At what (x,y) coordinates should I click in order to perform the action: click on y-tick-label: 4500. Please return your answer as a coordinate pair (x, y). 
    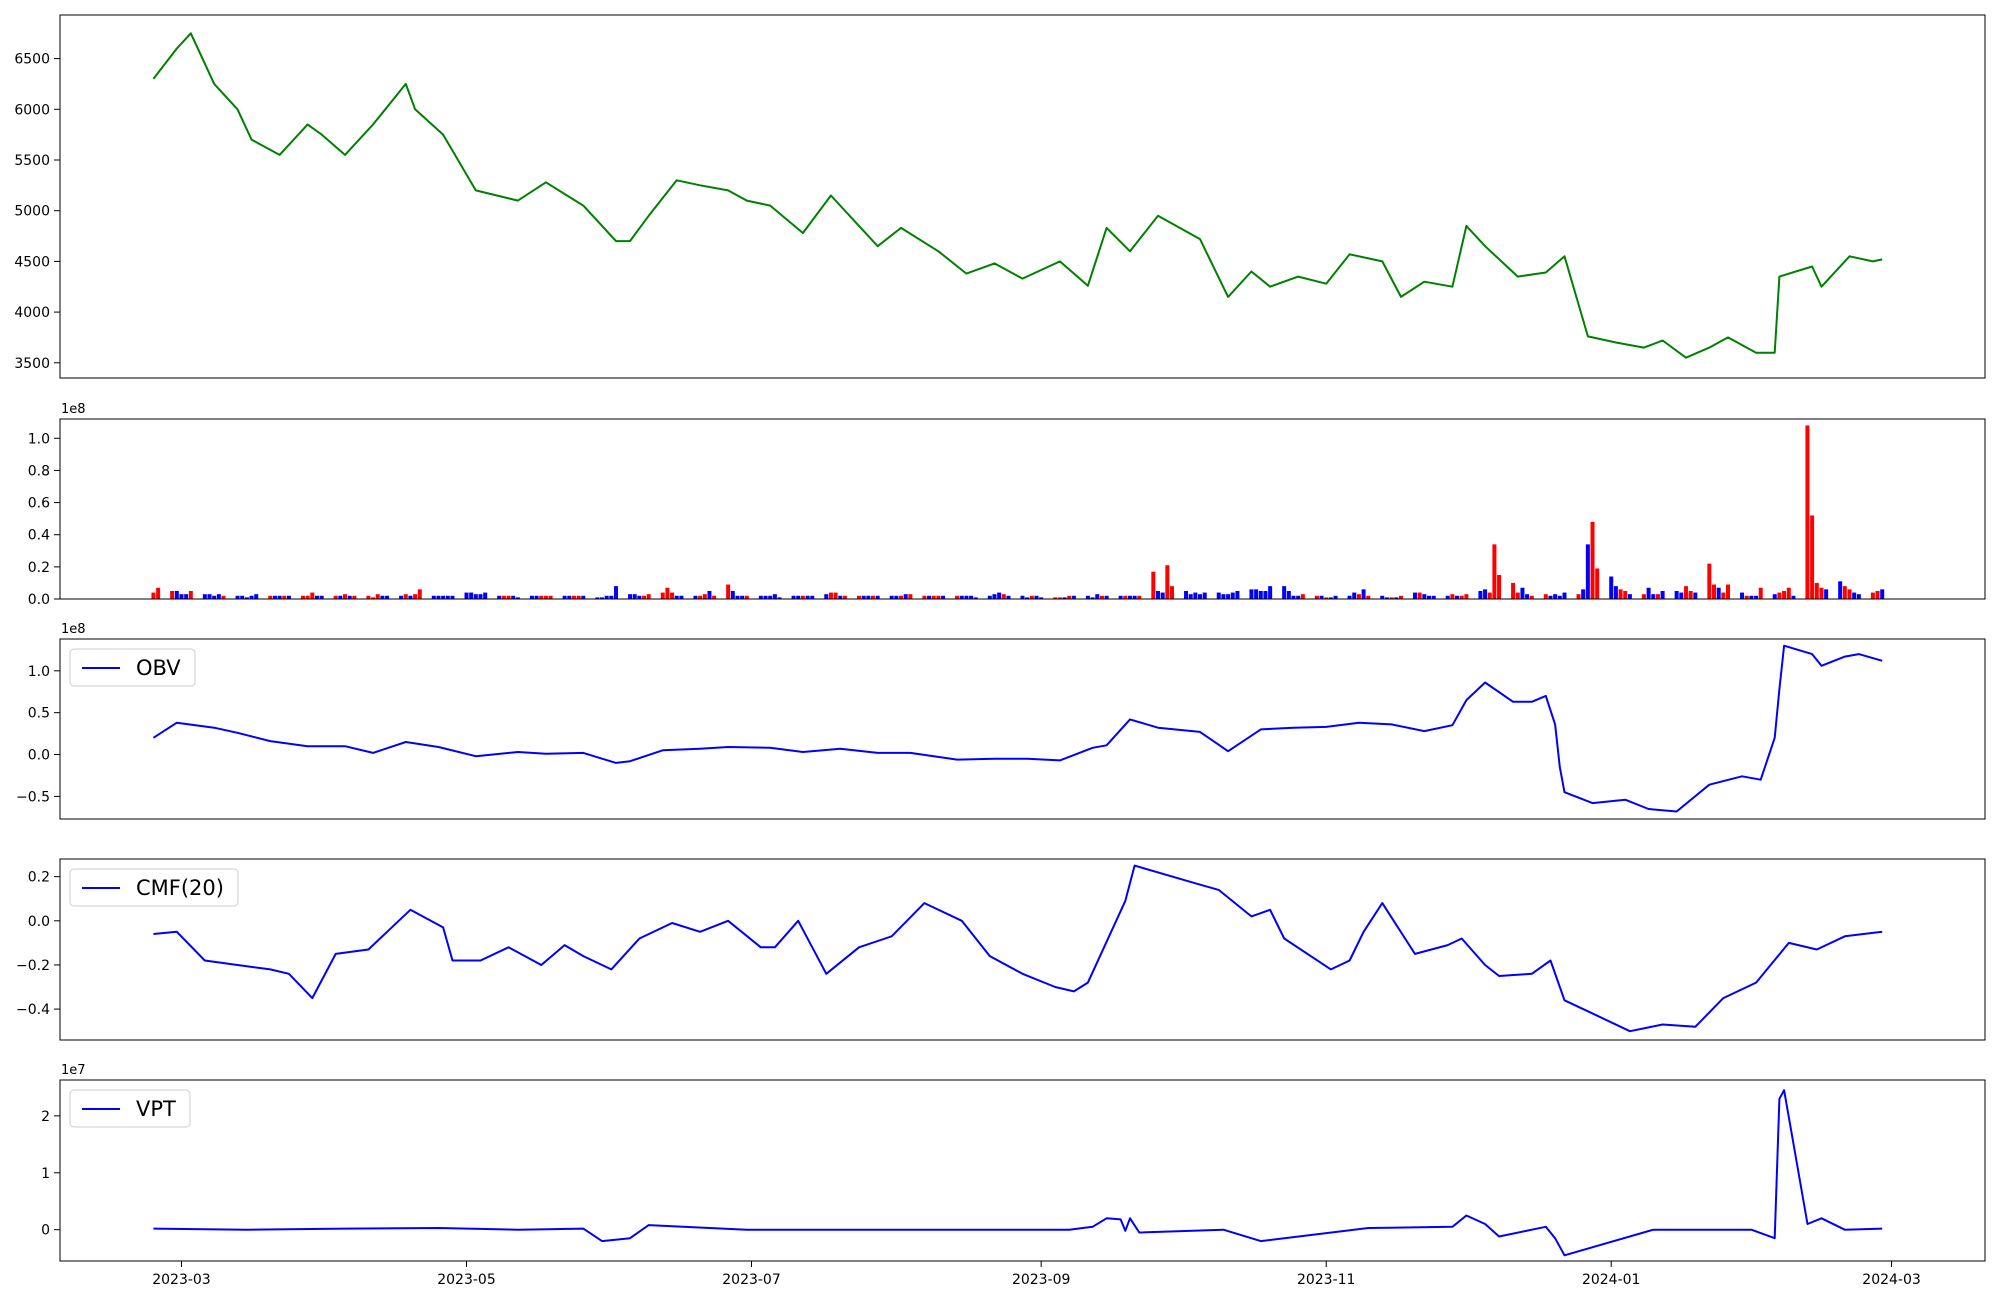
    Looking at the image, I should click on (32, 262).